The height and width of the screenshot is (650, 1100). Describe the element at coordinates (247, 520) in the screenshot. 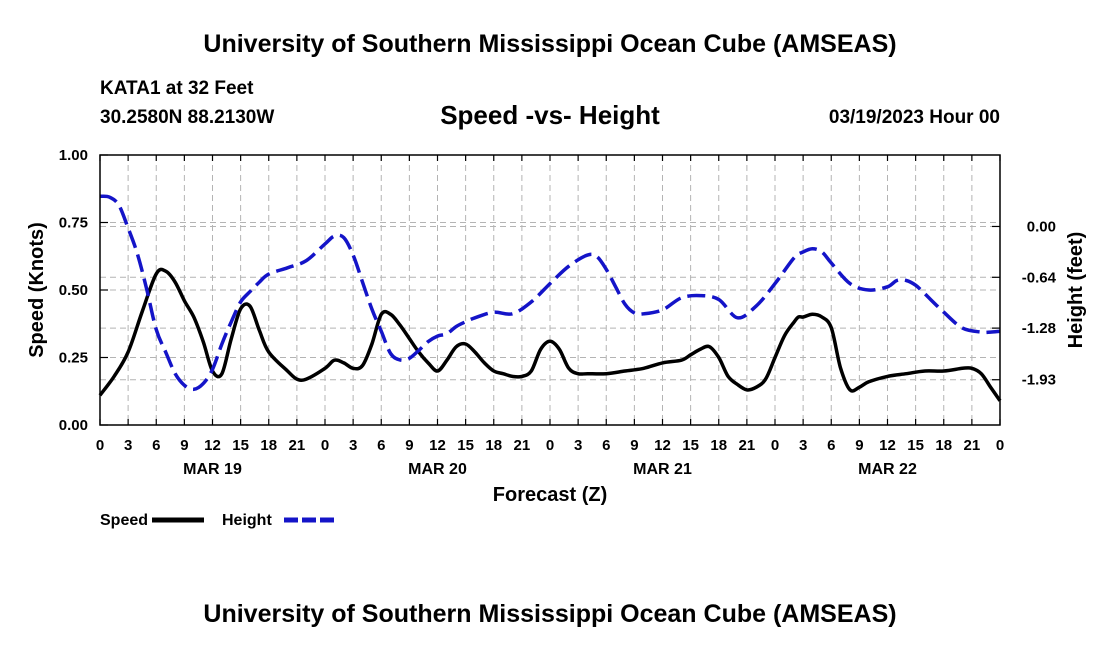

I see `legend-label-height: Height` at that location.